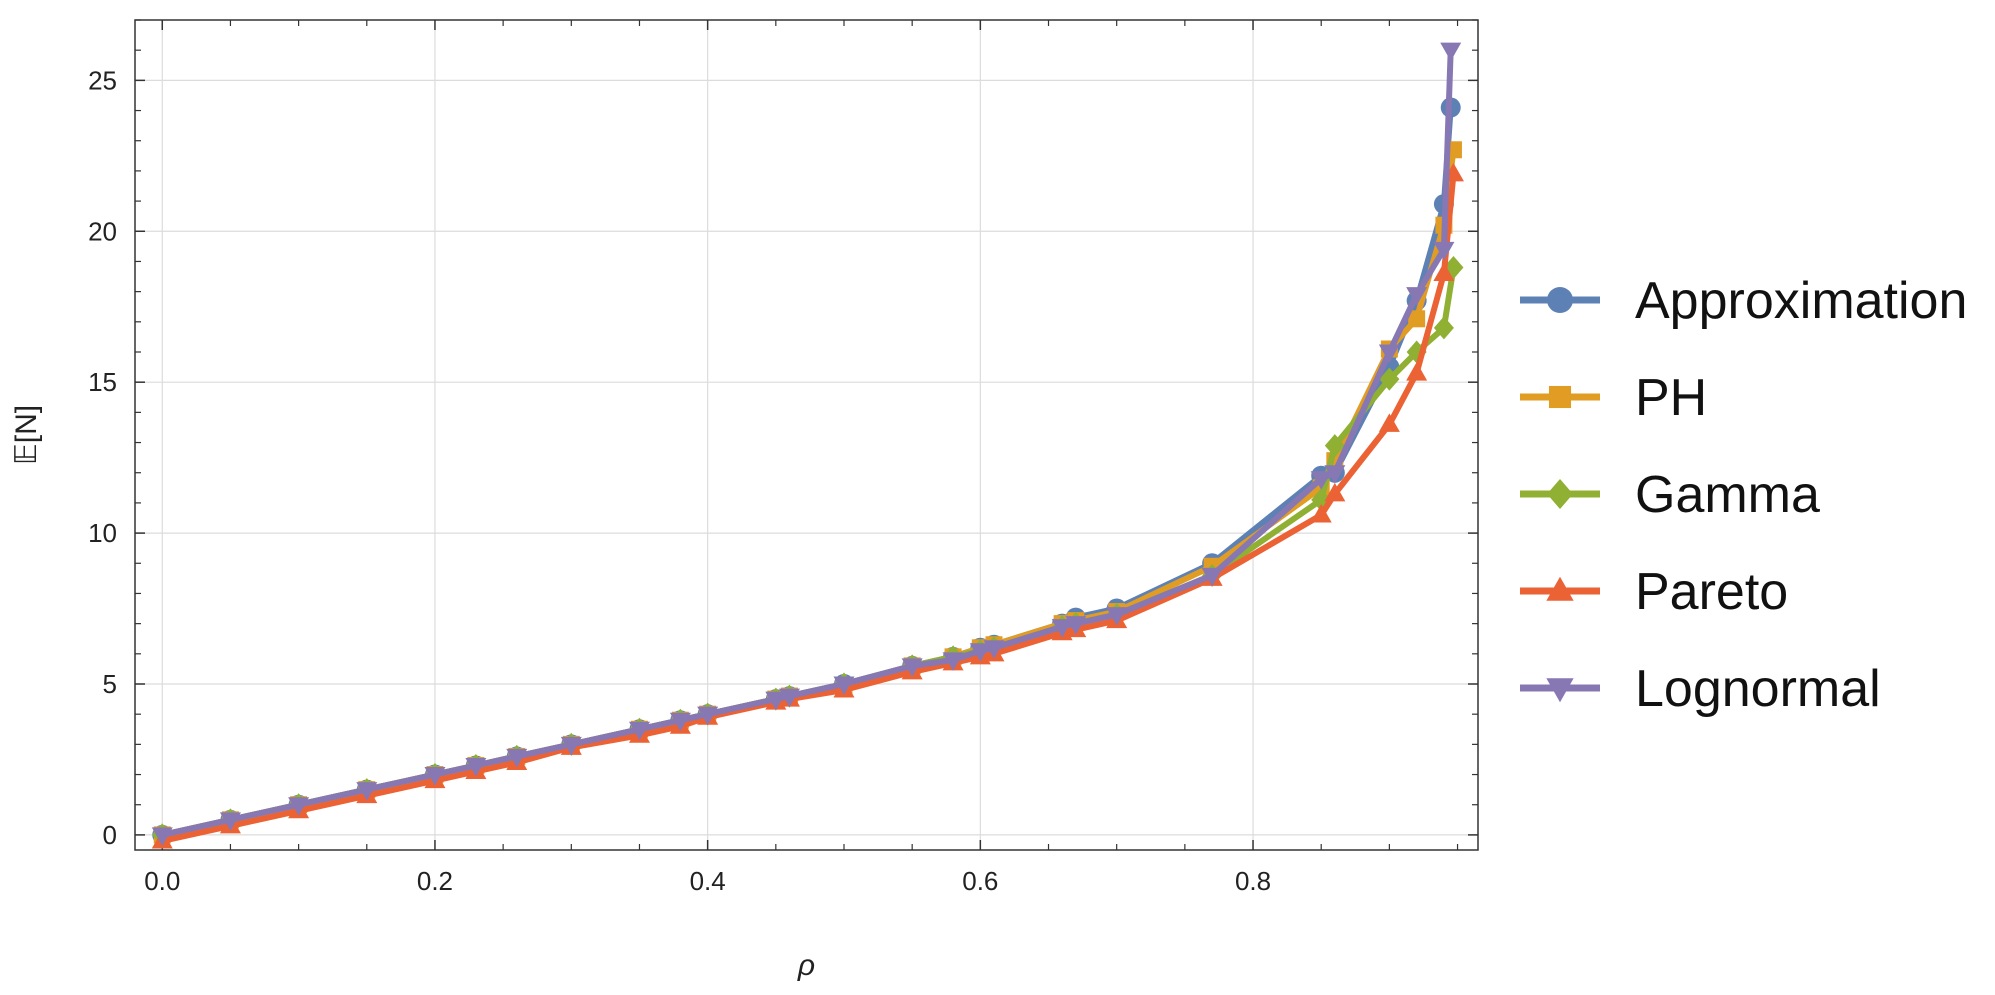  Describe the element at coordinates (110, 835) in the screenshot. I see `y-tick-label: 0` at that location.